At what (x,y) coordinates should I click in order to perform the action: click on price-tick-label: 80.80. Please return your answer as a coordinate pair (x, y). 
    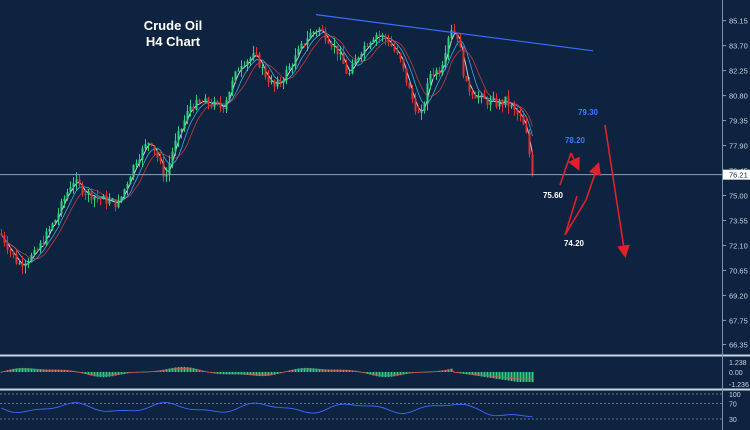
    Looking at the image, I should click on (738, 96).